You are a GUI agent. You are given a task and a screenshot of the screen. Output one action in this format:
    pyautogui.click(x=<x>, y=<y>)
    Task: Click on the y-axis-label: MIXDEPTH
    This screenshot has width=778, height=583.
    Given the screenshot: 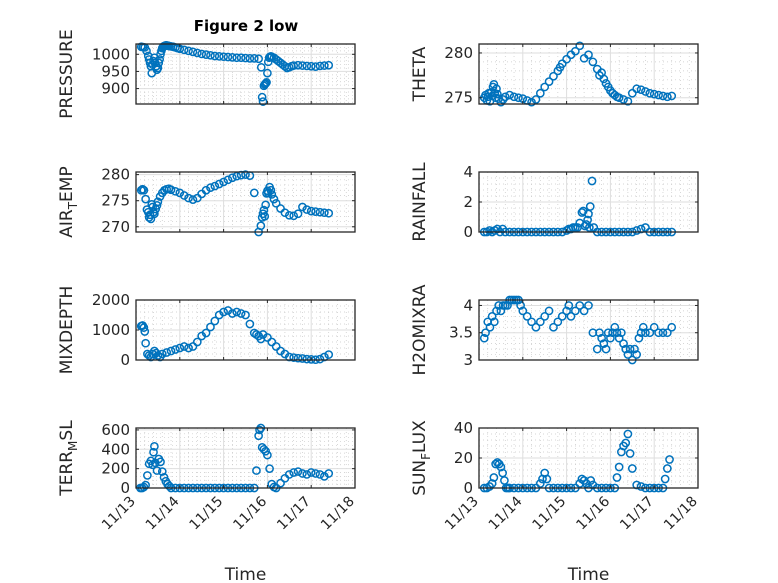 What is the action you would take?
    pyautogui.click(x=67, y=330)
    